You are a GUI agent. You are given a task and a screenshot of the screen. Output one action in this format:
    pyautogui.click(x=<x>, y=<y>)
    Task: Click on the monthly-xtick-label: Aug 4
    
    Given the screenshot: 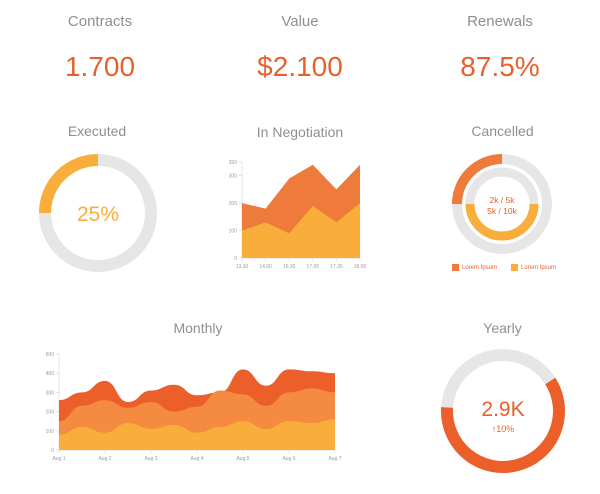 What is the action you would take?
    pyautogui.click(x=196, y=459)
    